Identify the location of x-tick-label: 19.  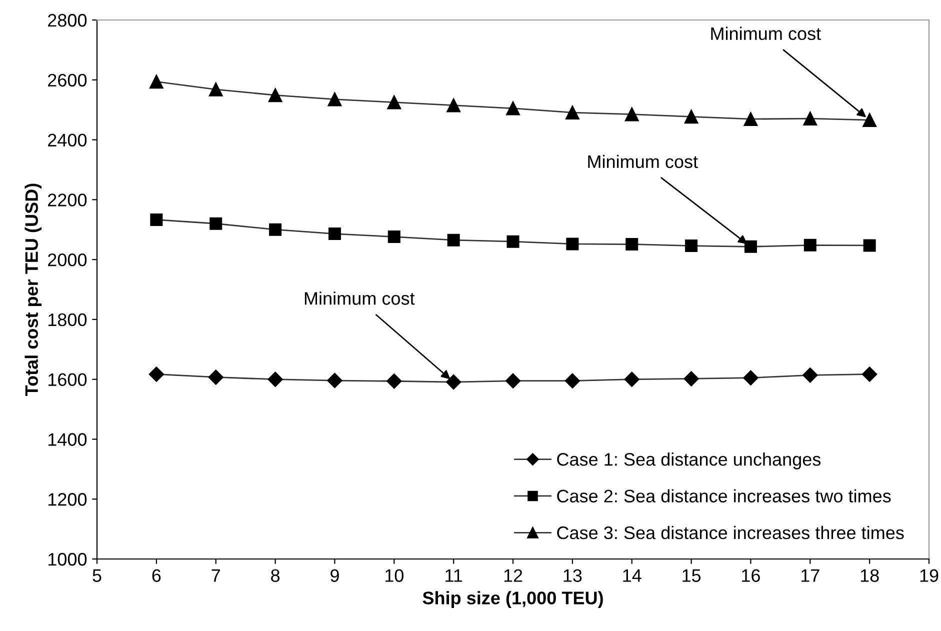
(929, 575).